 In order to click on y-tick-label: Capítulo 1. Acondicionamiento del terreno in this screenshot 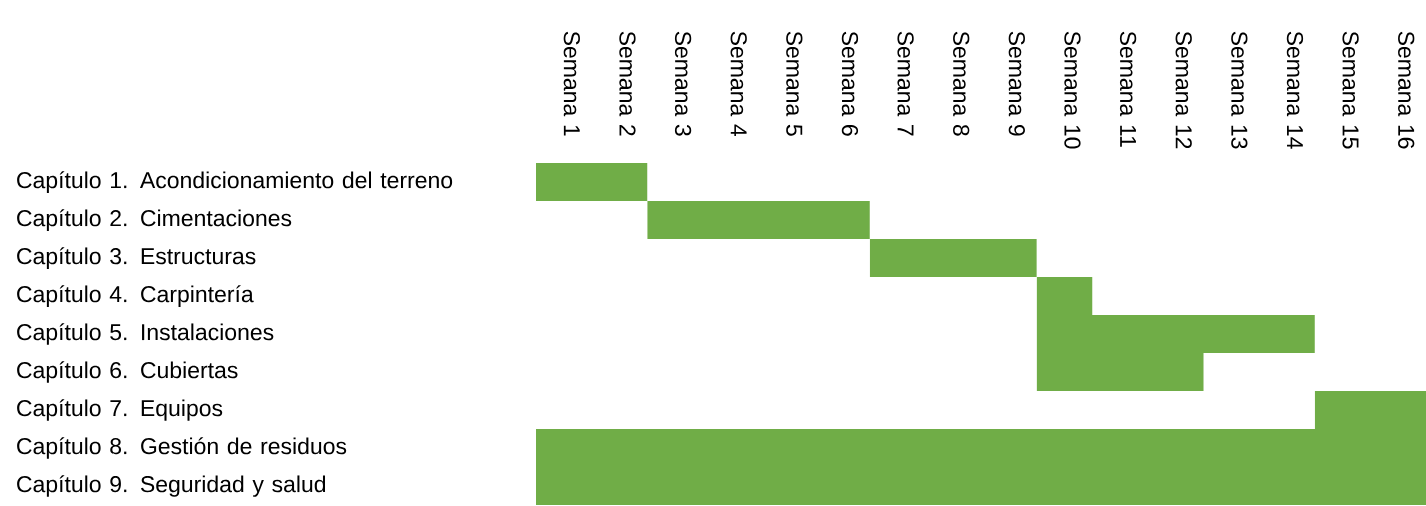, I will do `click(235, 182)`.